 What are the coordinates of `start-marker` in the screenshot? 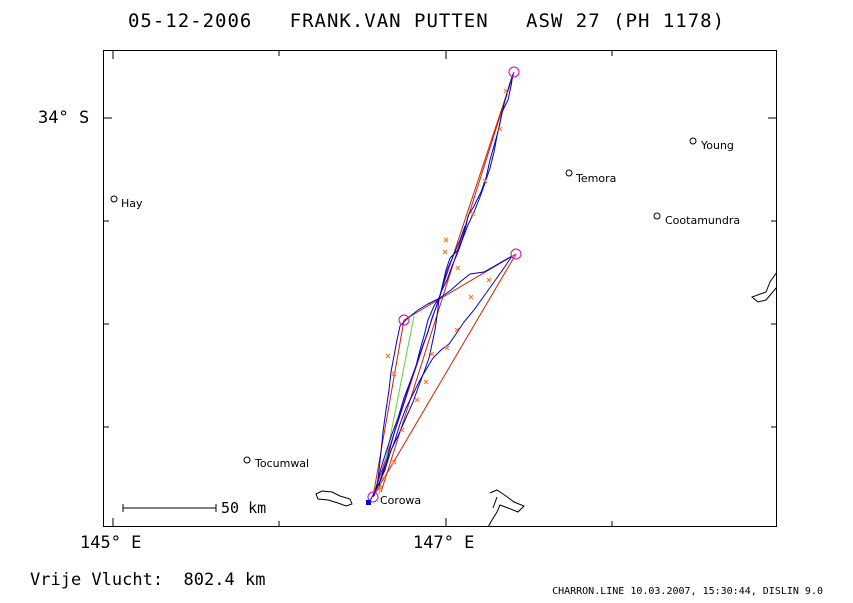 It's located at (368, 502).